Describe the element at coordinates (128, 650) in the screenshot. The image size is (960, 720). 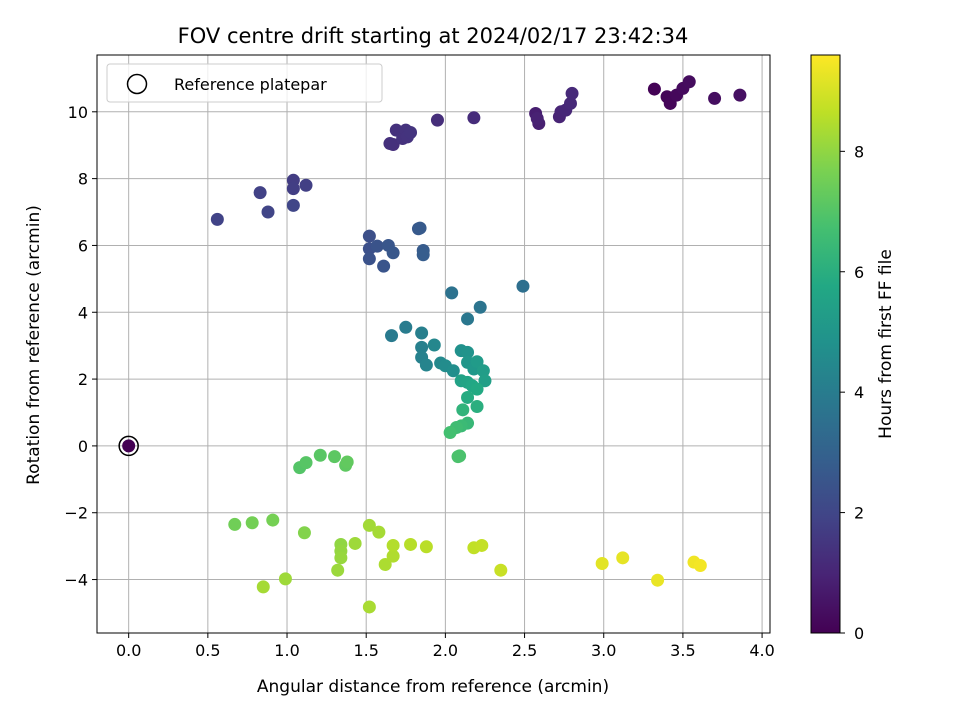
I see `x-tick-label: 0.0` at that location.